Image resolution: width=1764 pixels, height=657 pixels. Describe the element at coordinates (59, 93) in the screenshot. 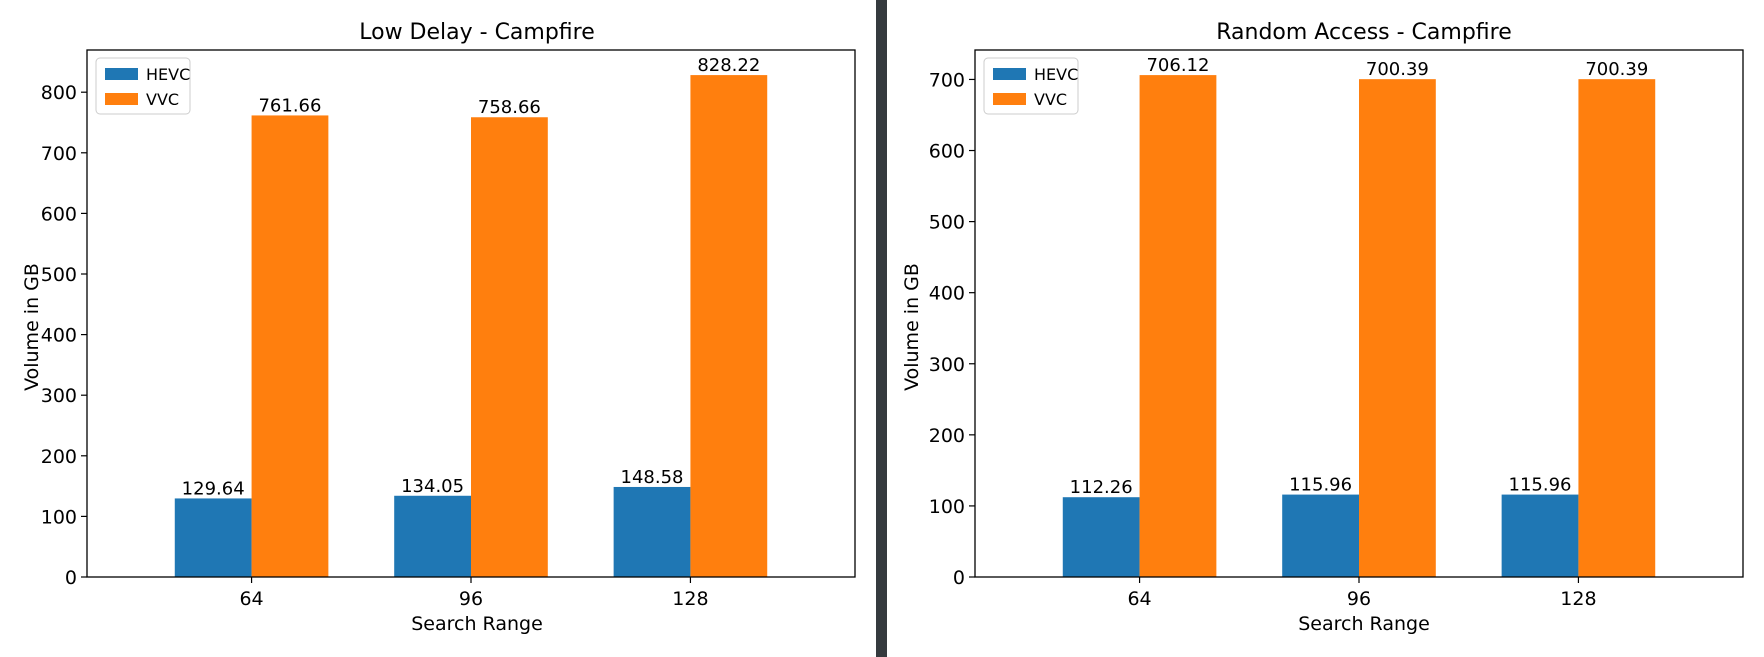

I see `y-tick-label: 800` at that location.